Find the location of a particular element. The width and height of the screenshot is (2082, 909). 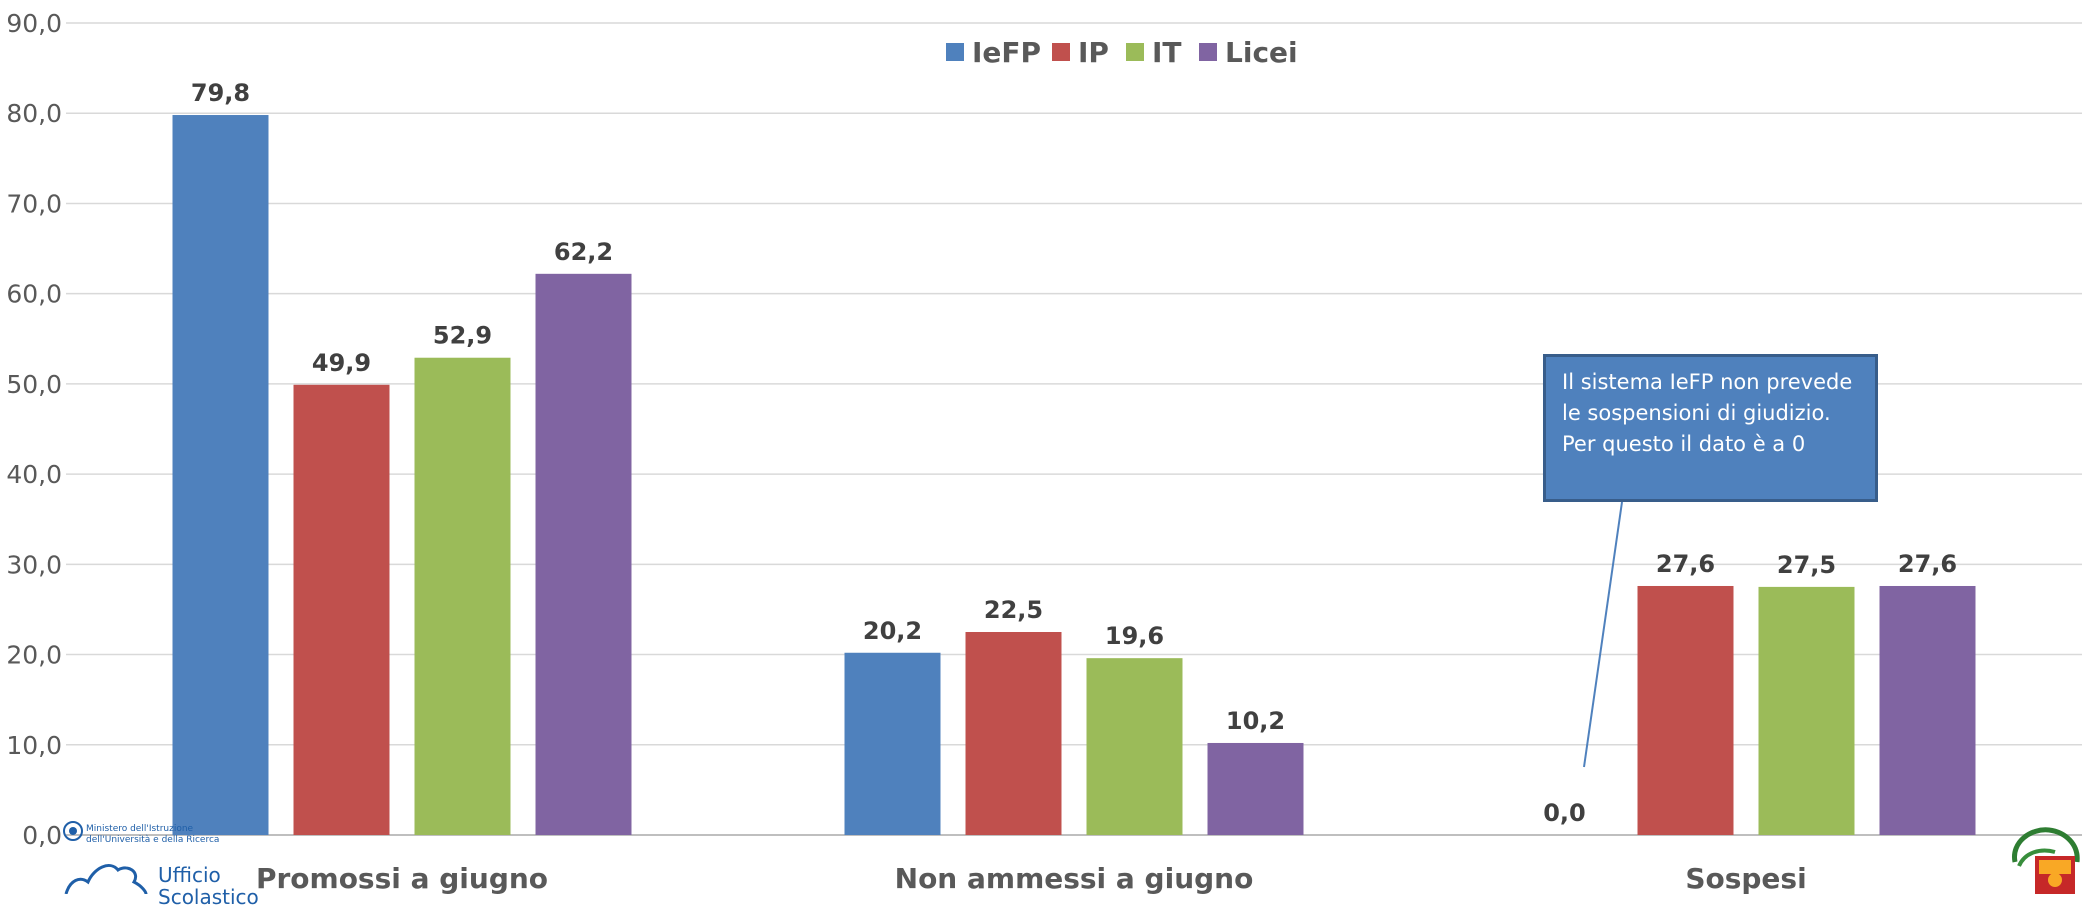

ministry-text-line-2: dell'Università e della Ricerca is located at coordinates (153, 840).